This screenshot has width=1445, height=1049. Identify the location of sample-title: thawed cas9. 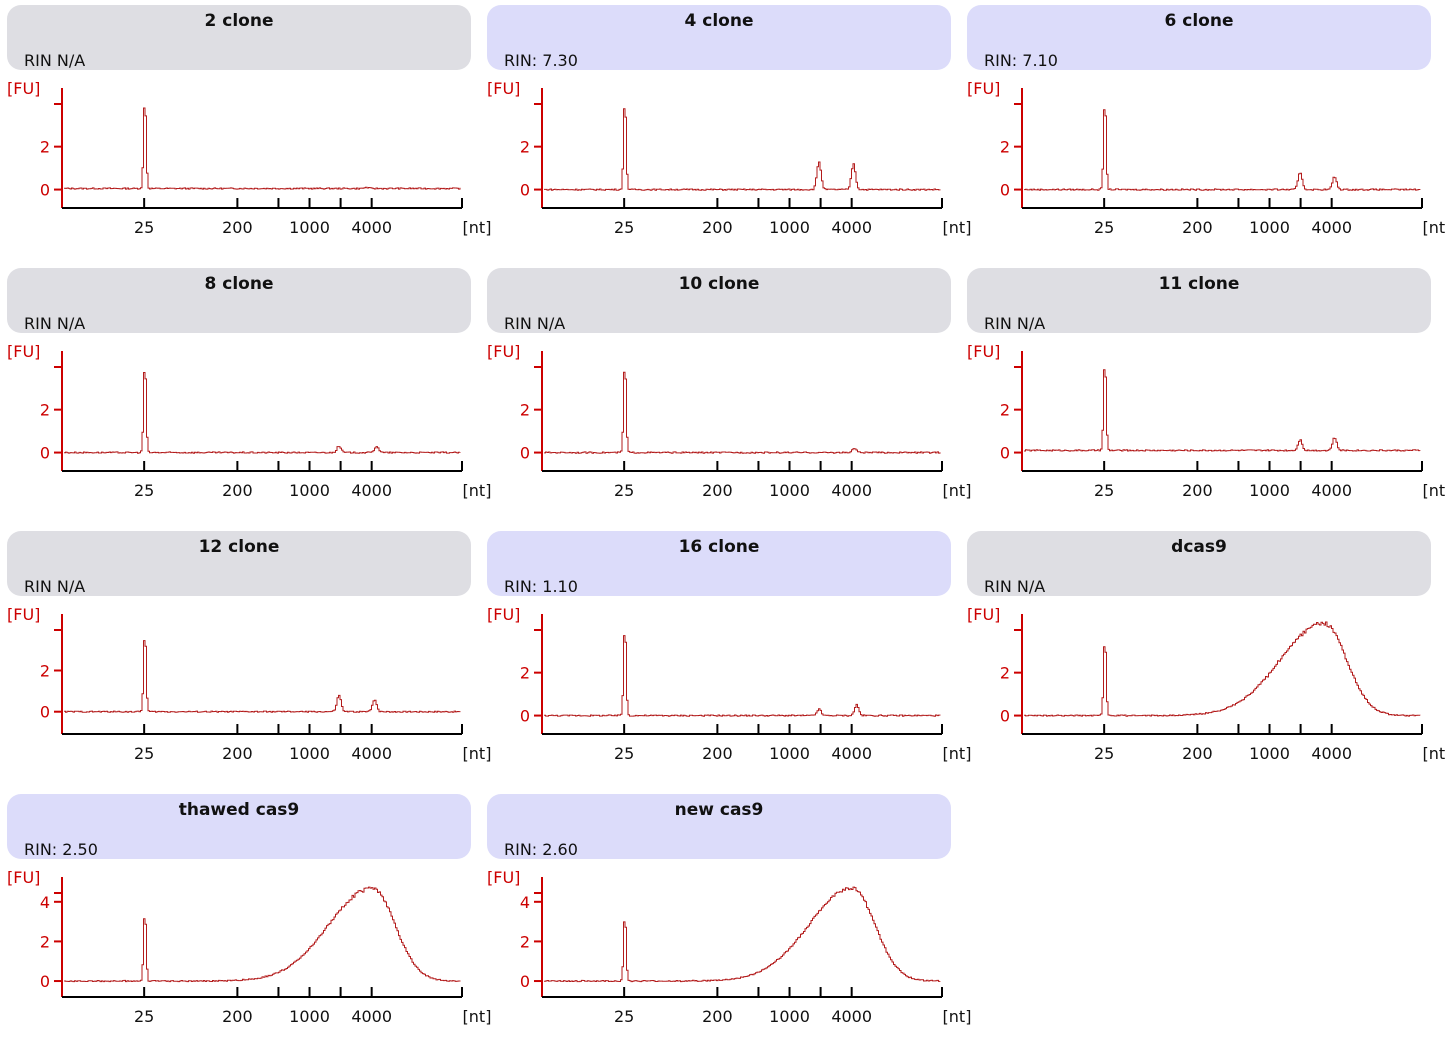
(239, 810).